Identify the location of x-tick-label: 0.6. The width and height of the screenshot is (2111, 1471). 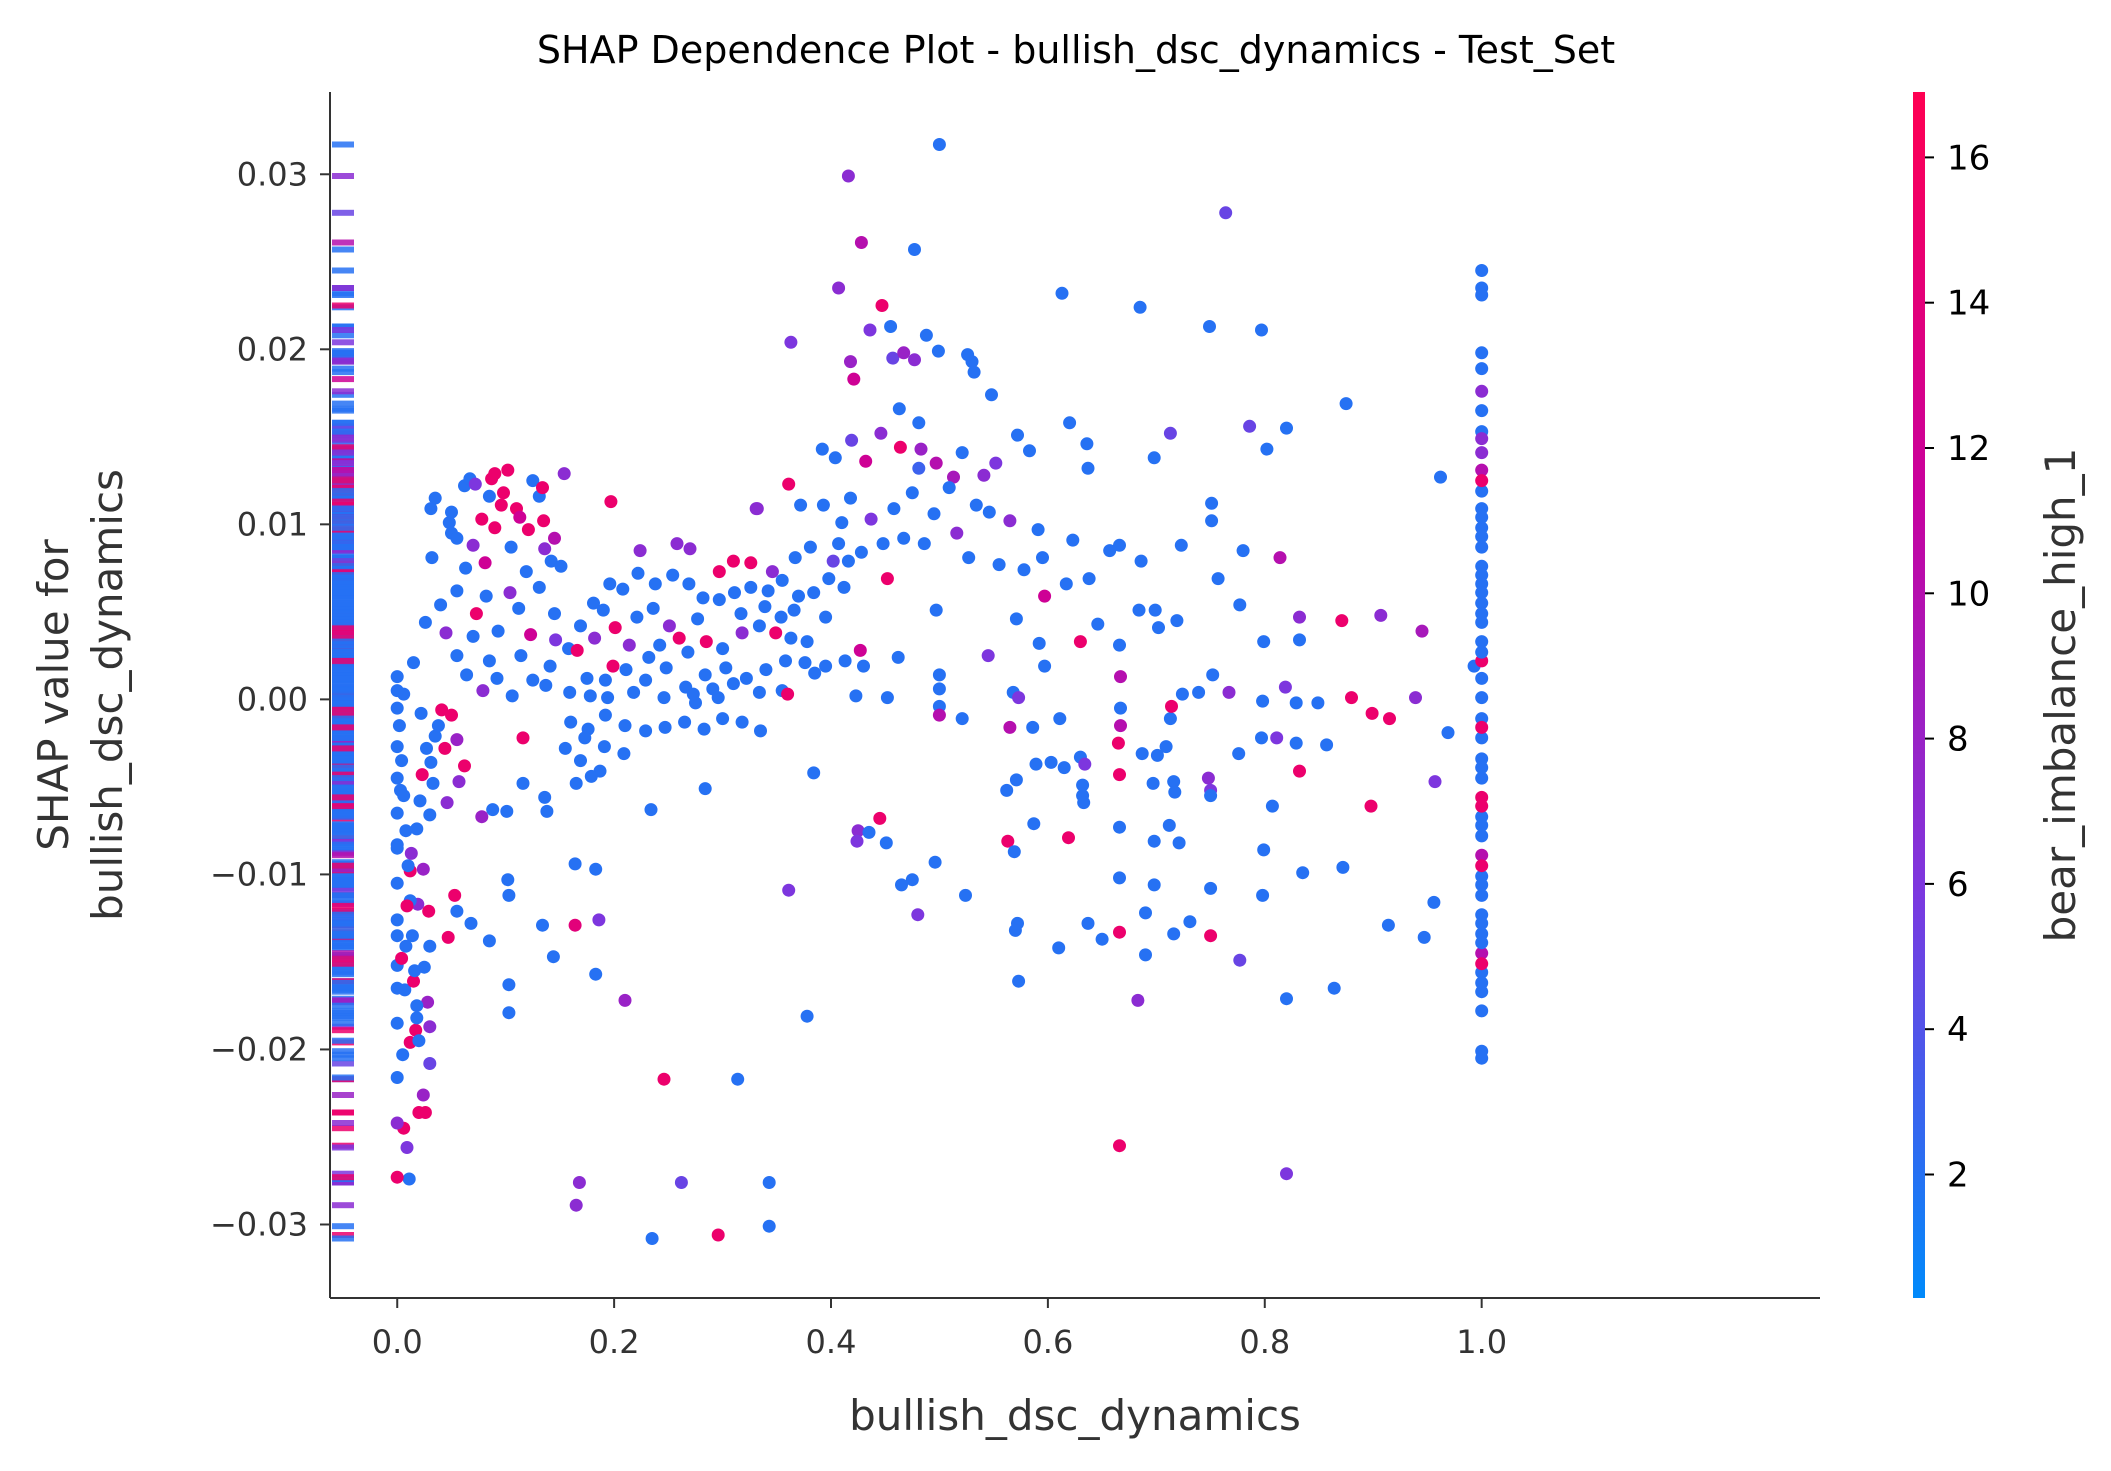
(1047, 1342).